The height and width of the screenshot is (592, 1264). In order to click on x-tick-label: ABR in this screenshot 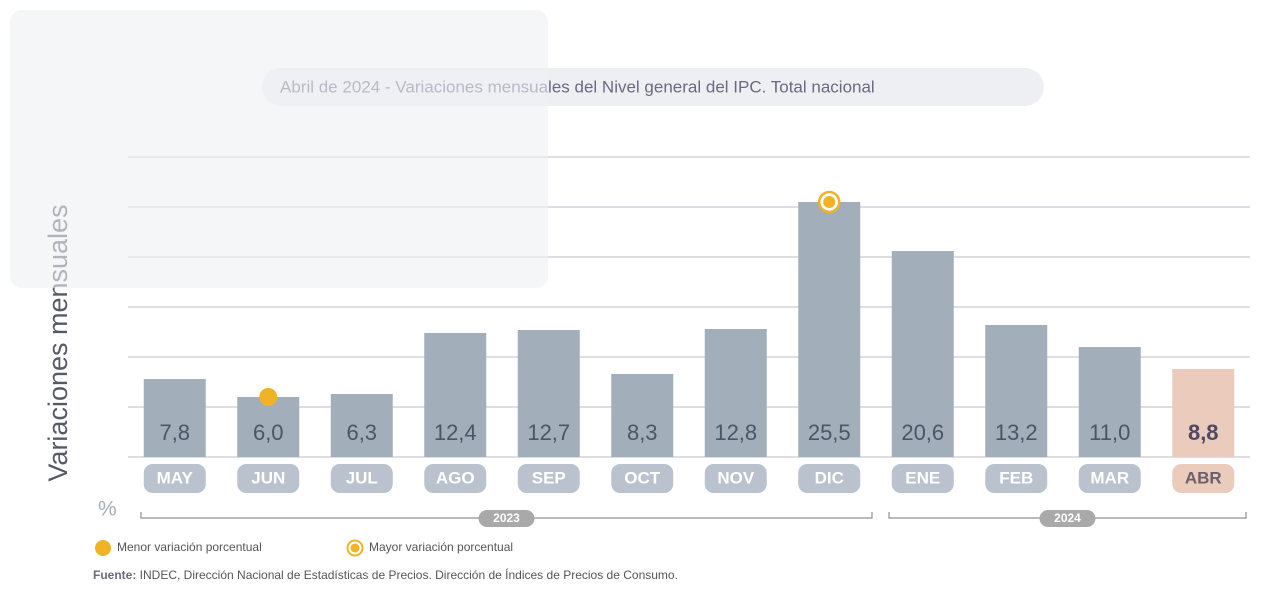, I will do `click(1203, 477)`.